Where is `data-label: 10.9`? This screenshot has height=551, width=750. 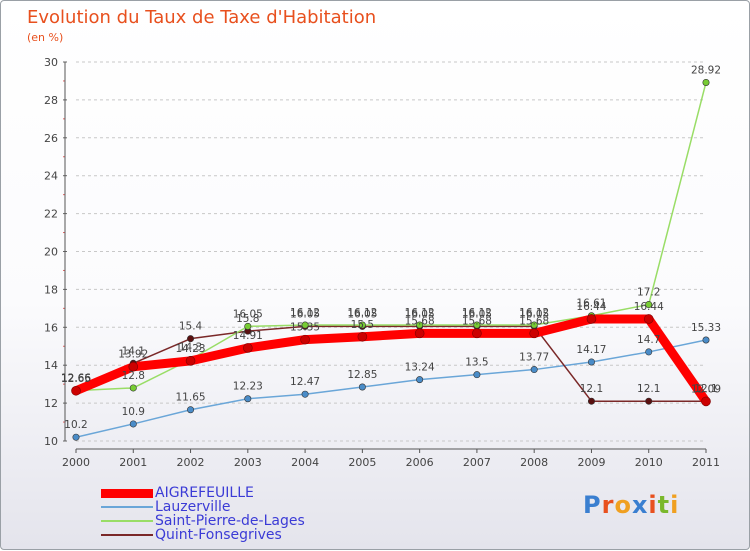 data-label: 10.9 is located at coordinates (133, 412).